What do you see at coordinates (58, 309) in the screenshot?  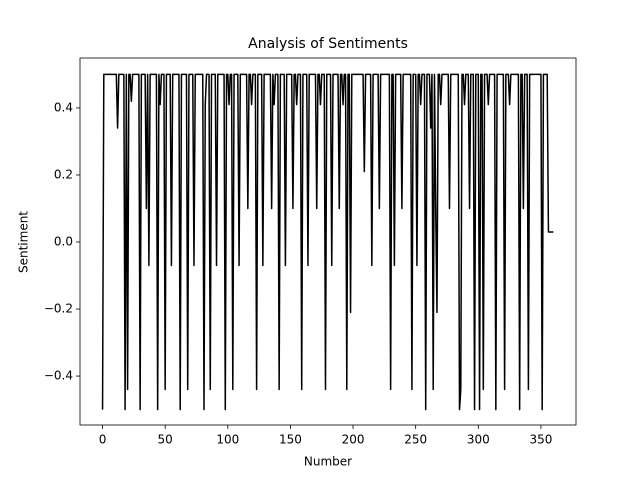 I see `y-tick-label: −0.2` at bounding box center [58, 309].